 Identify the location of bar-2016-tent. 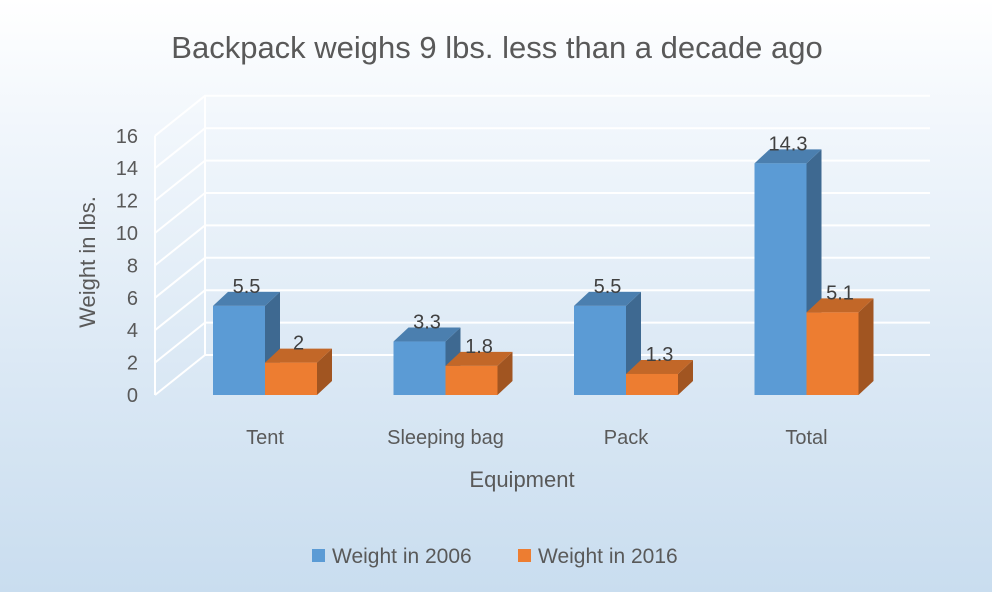
(298, 371).